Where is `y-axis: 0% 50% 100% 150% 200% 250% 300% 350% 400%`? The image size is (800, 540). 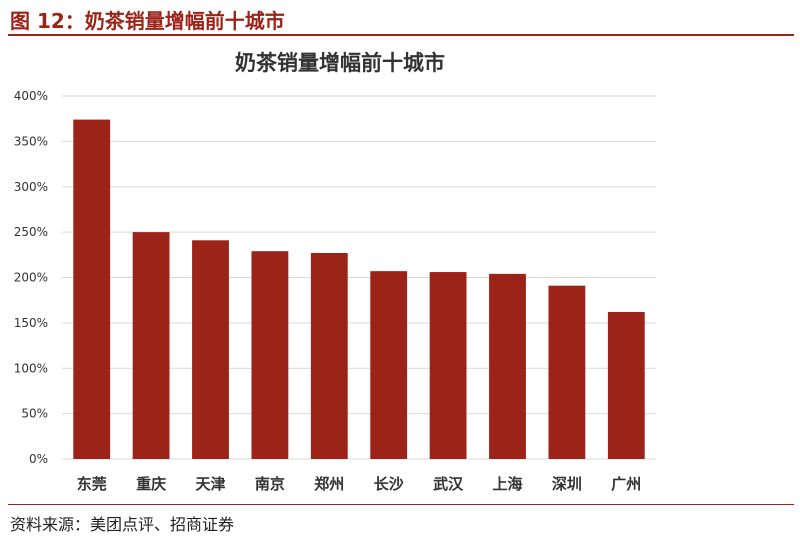
y-axis: 0% 50% 100% 150% 200% 250% 300% 350% 400% is located at coordinates (31, 277).